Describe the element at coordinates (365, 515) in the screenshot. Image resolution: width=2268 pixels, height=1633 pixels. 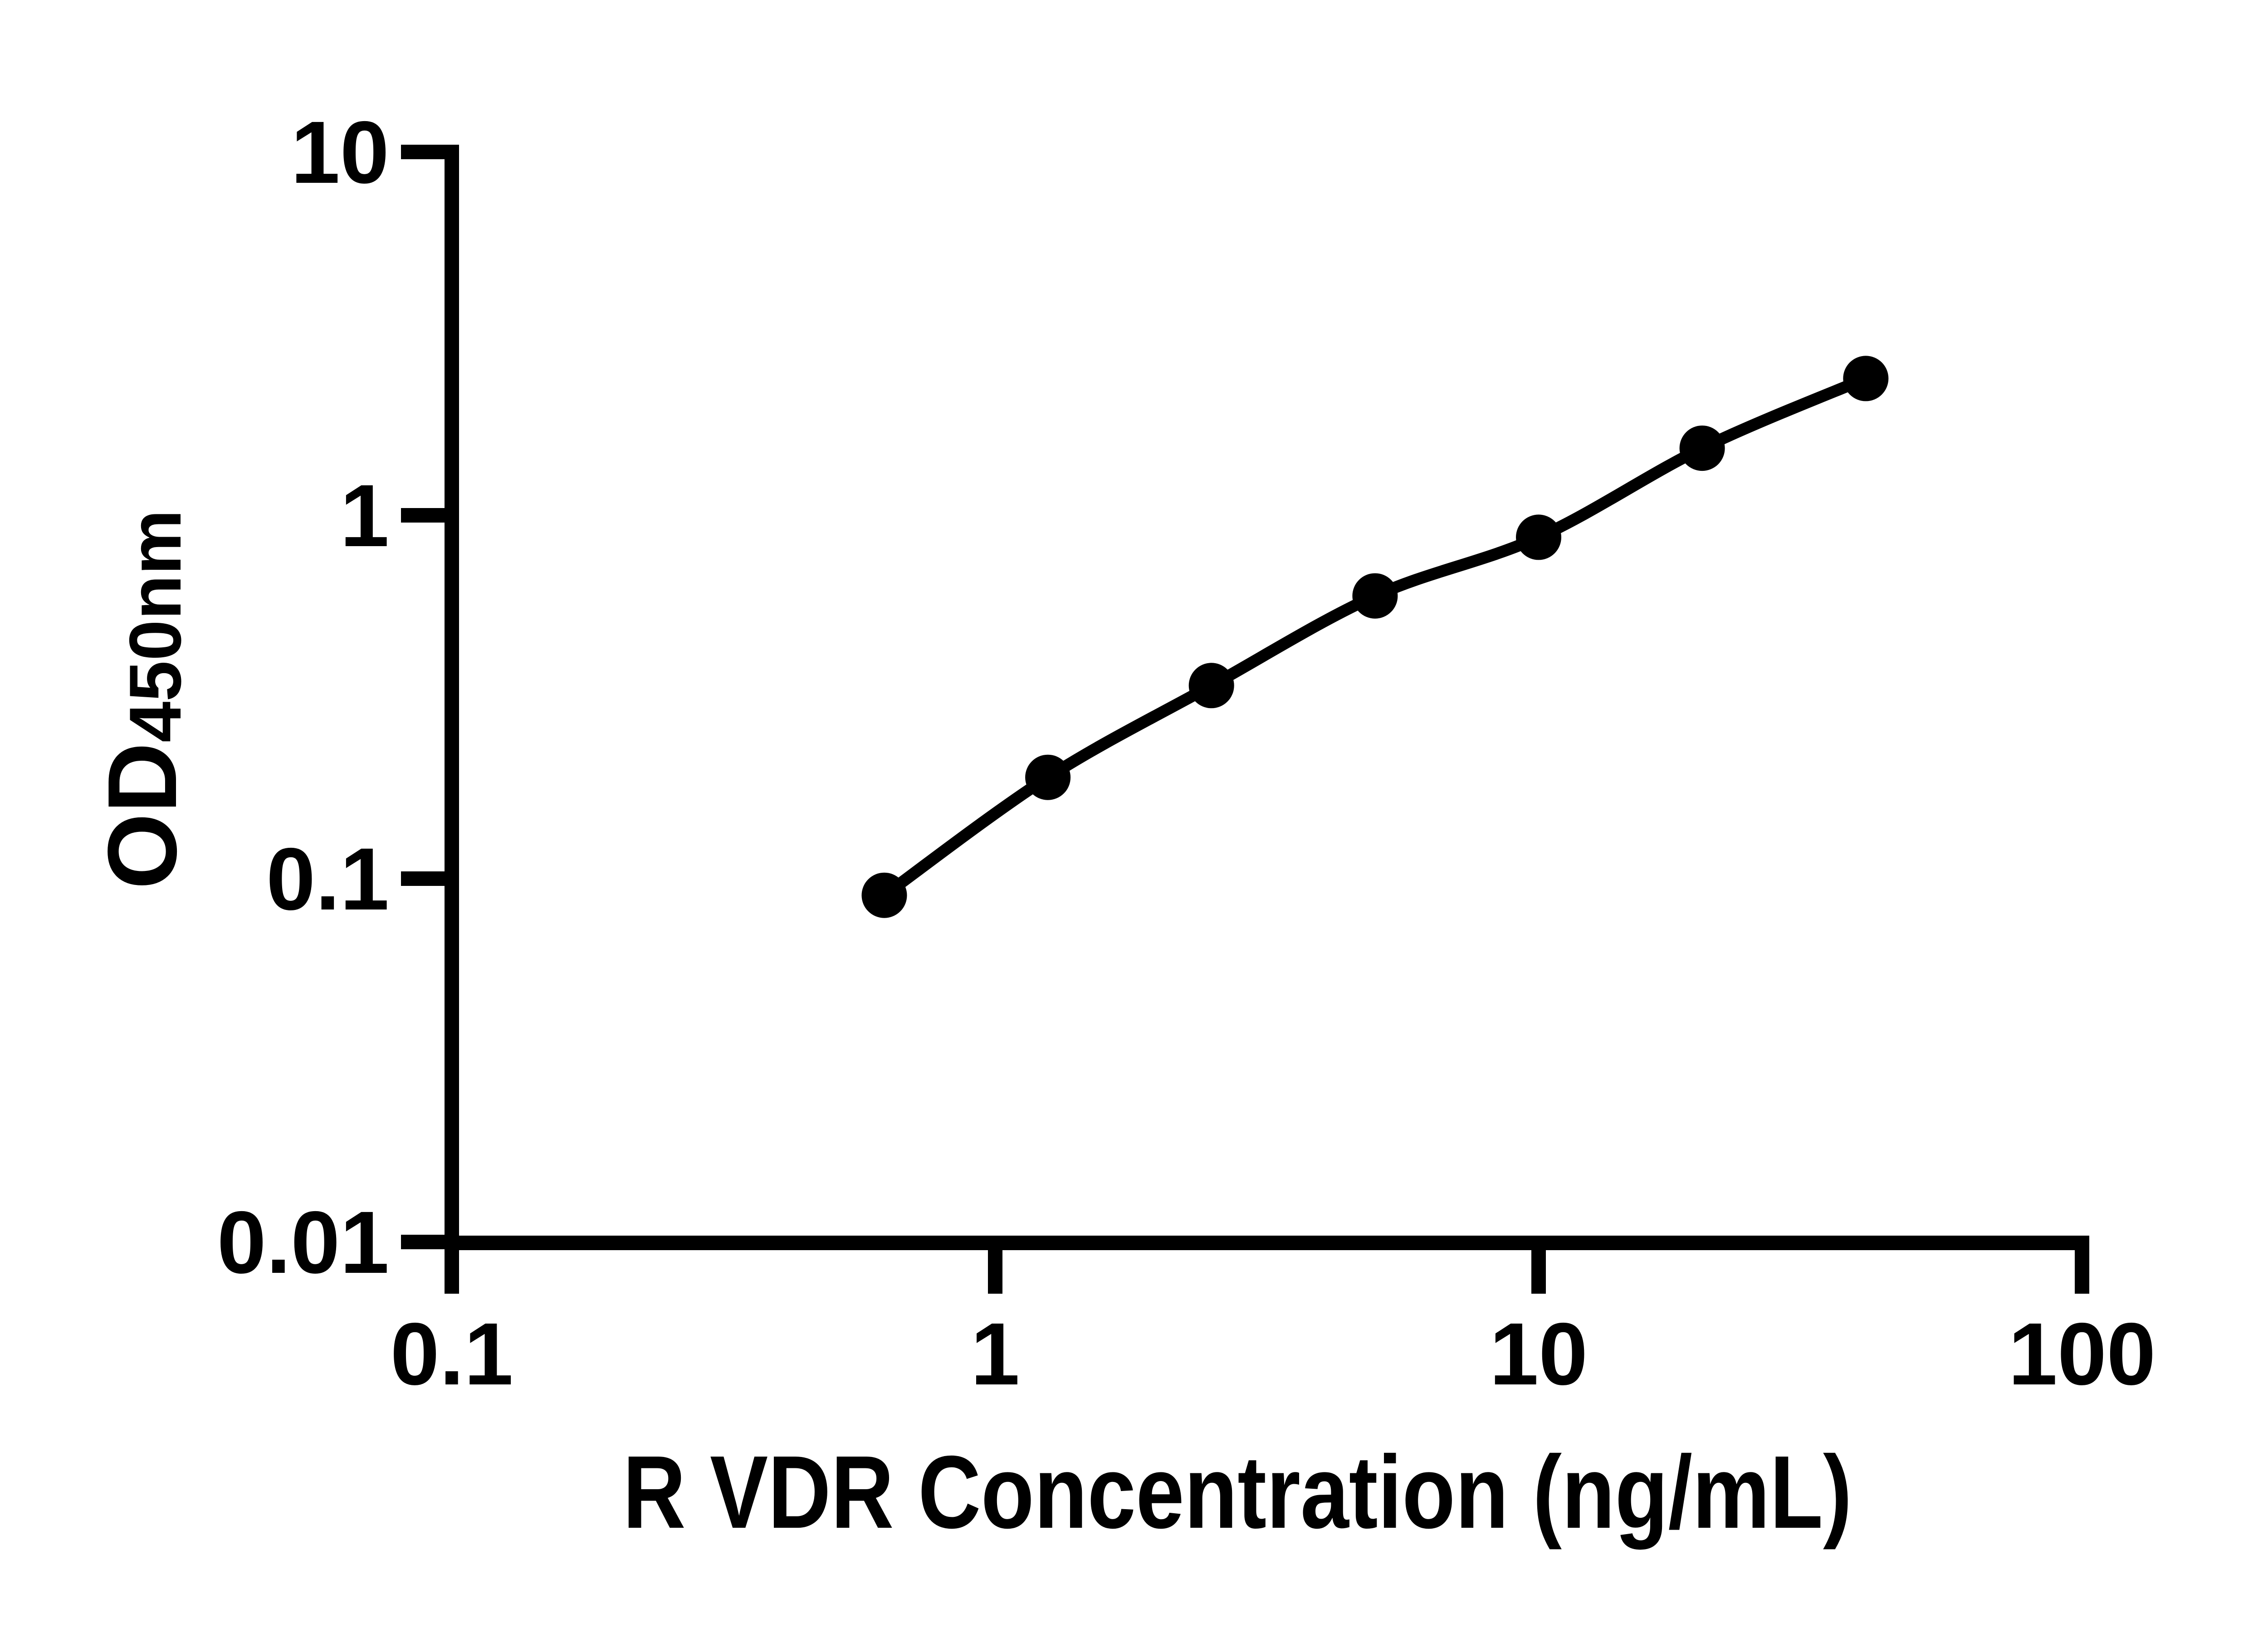
I see `y-tick-label: 1` at that location.